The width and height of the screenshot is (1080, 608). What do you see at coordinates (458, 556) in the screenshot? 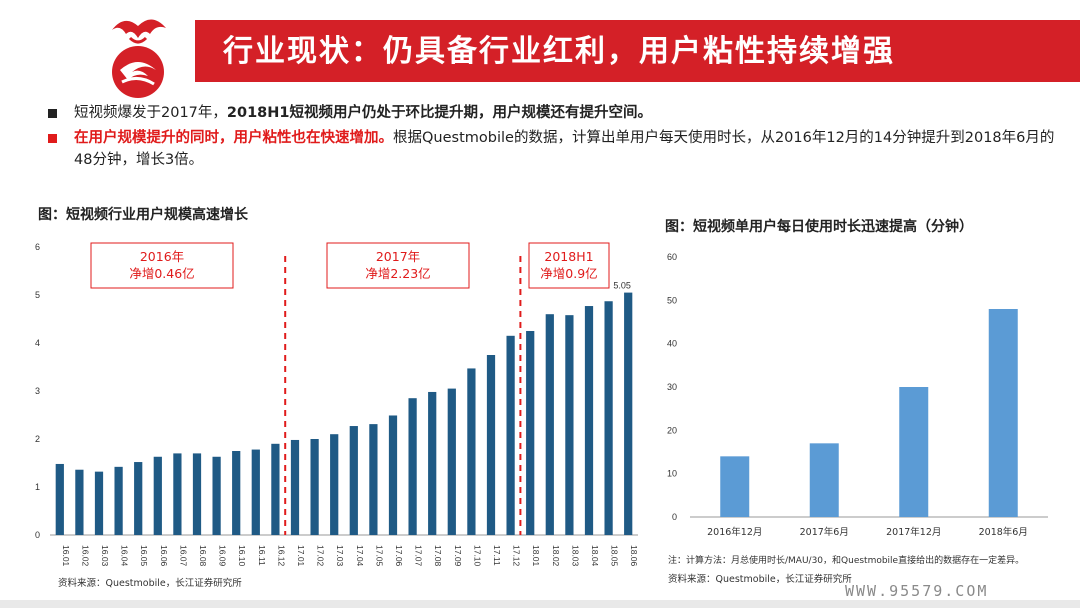
I see `x-tick-label: 17.09` at bounding box center [458, 556].